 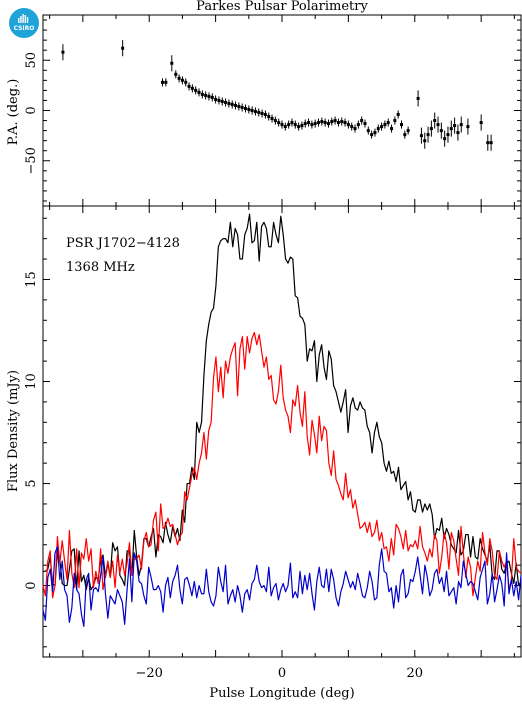 What do you see at coordinates (23, 18) in the screenshot?
I see `csiro-logo-bars-icon` at bounding box center [23, 18].